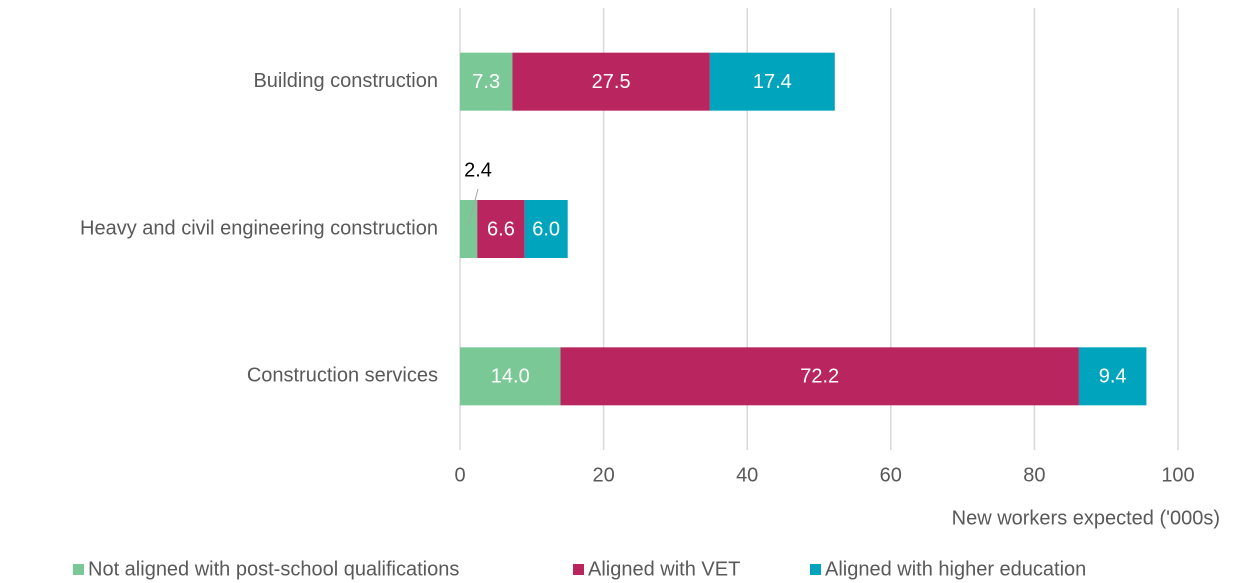 Image resolution: width=1235 pixels, height=583 pixels. What do you see at coordinates (459, 475) in the screenshot?
I see `x-tick-label: 0` at bounding box center [459, 475].